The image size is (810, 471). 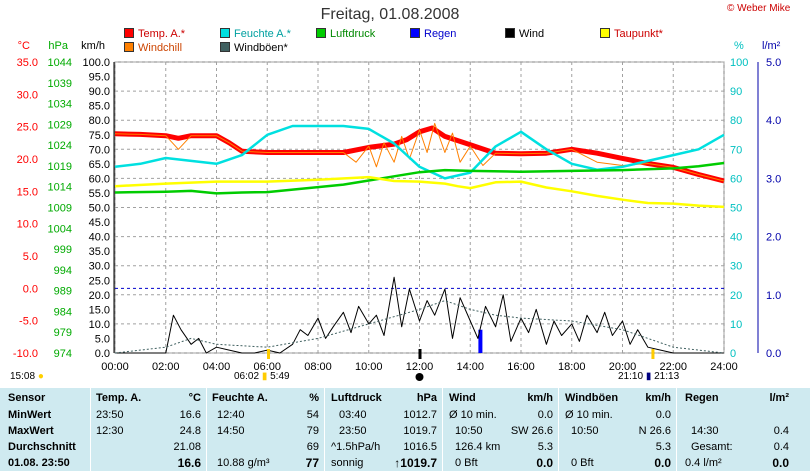 I want to click on info-left: 15:08 ●, so click(x=27, y=376).